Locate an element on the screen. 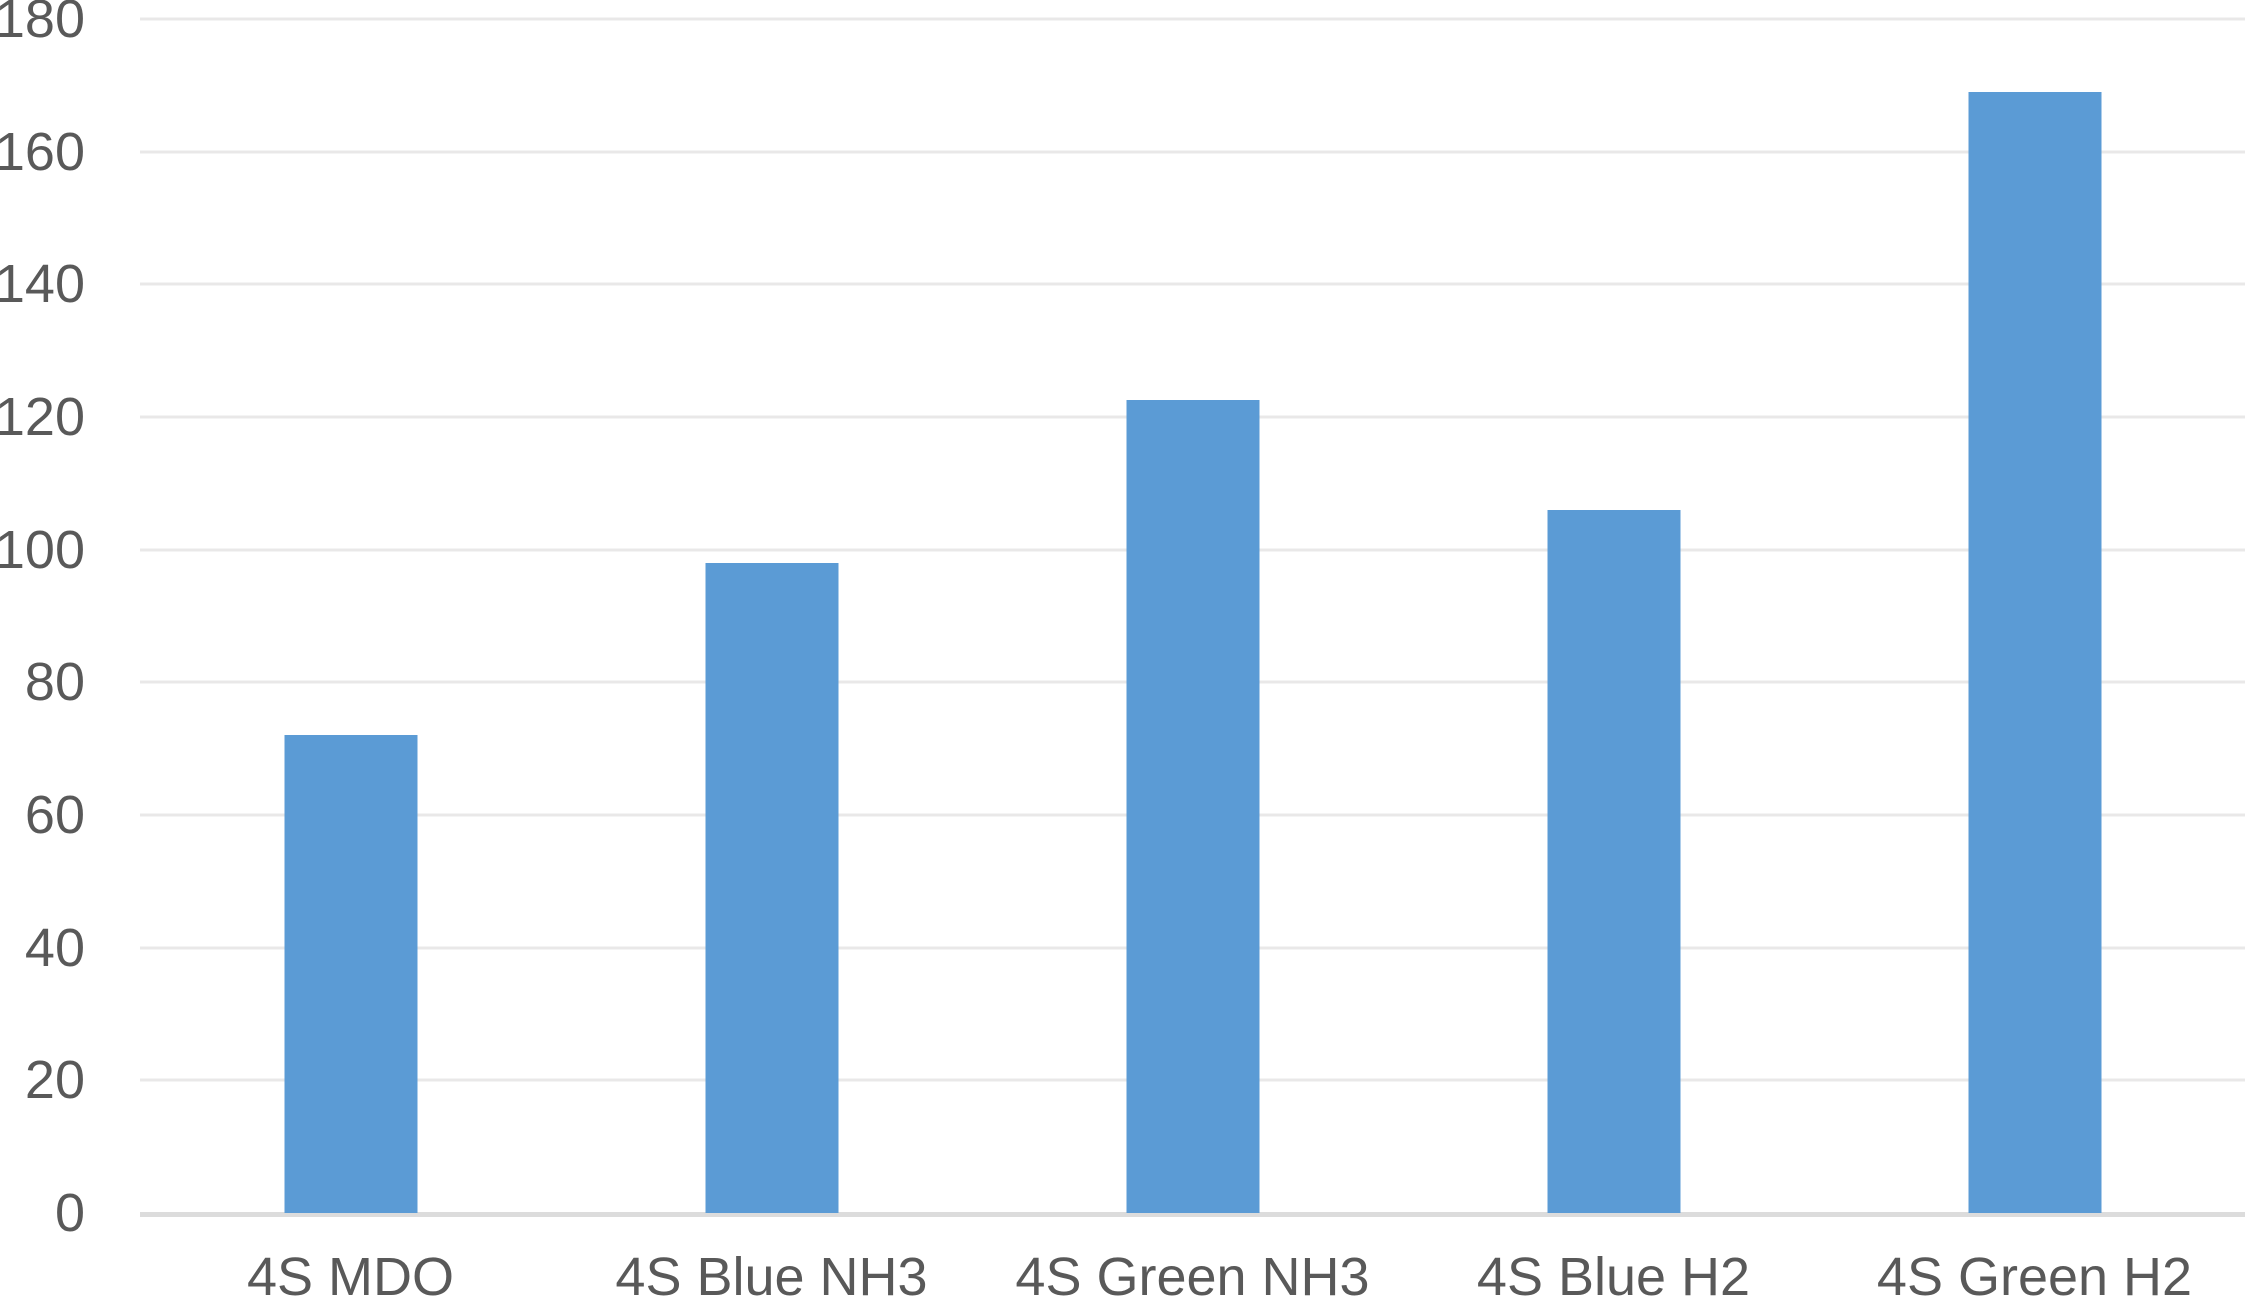 Image resolution: width=2245 pixels, height=1310 pixels. x-axis-category-label: 4S Green NH3 is located at coordinates (1192, 1277).